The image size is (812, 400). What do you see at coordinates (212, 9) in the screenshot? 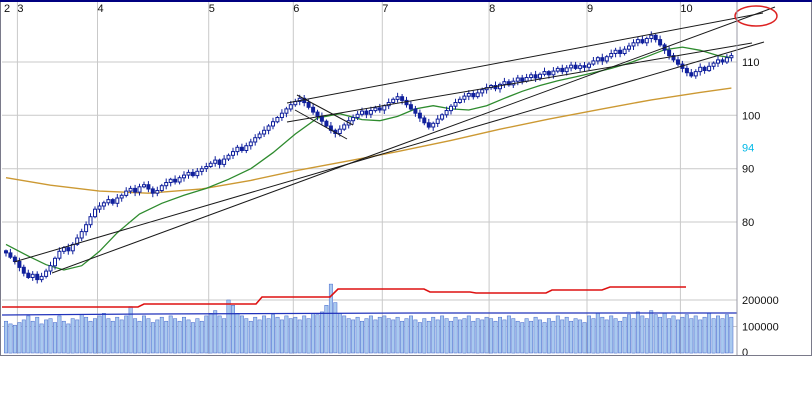
I see `svg-text: 5` at bounding box center [212, 9].